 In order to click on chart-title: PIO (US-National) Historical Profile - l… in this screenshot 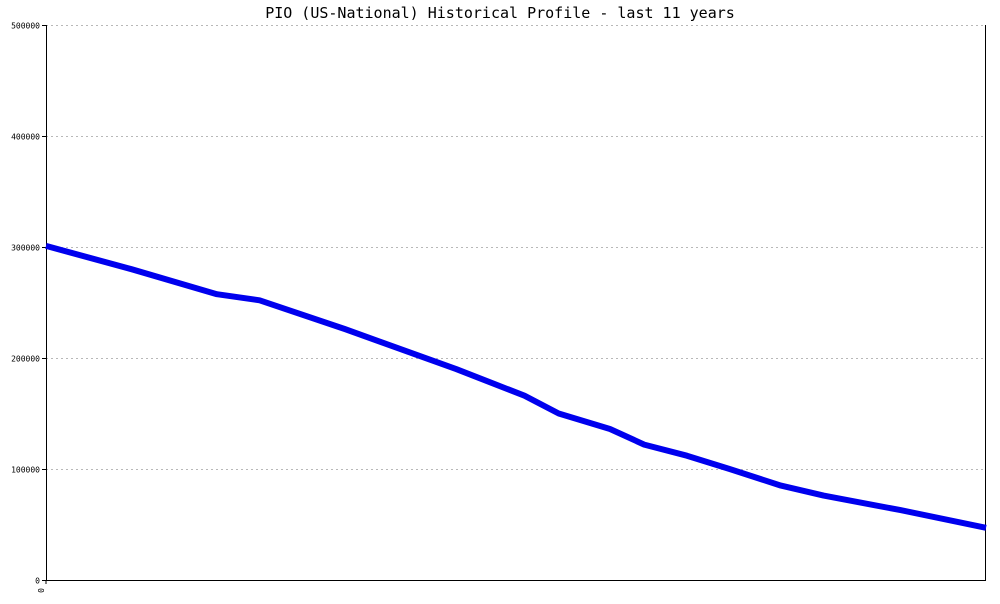, I will do `click(500, 13)`.